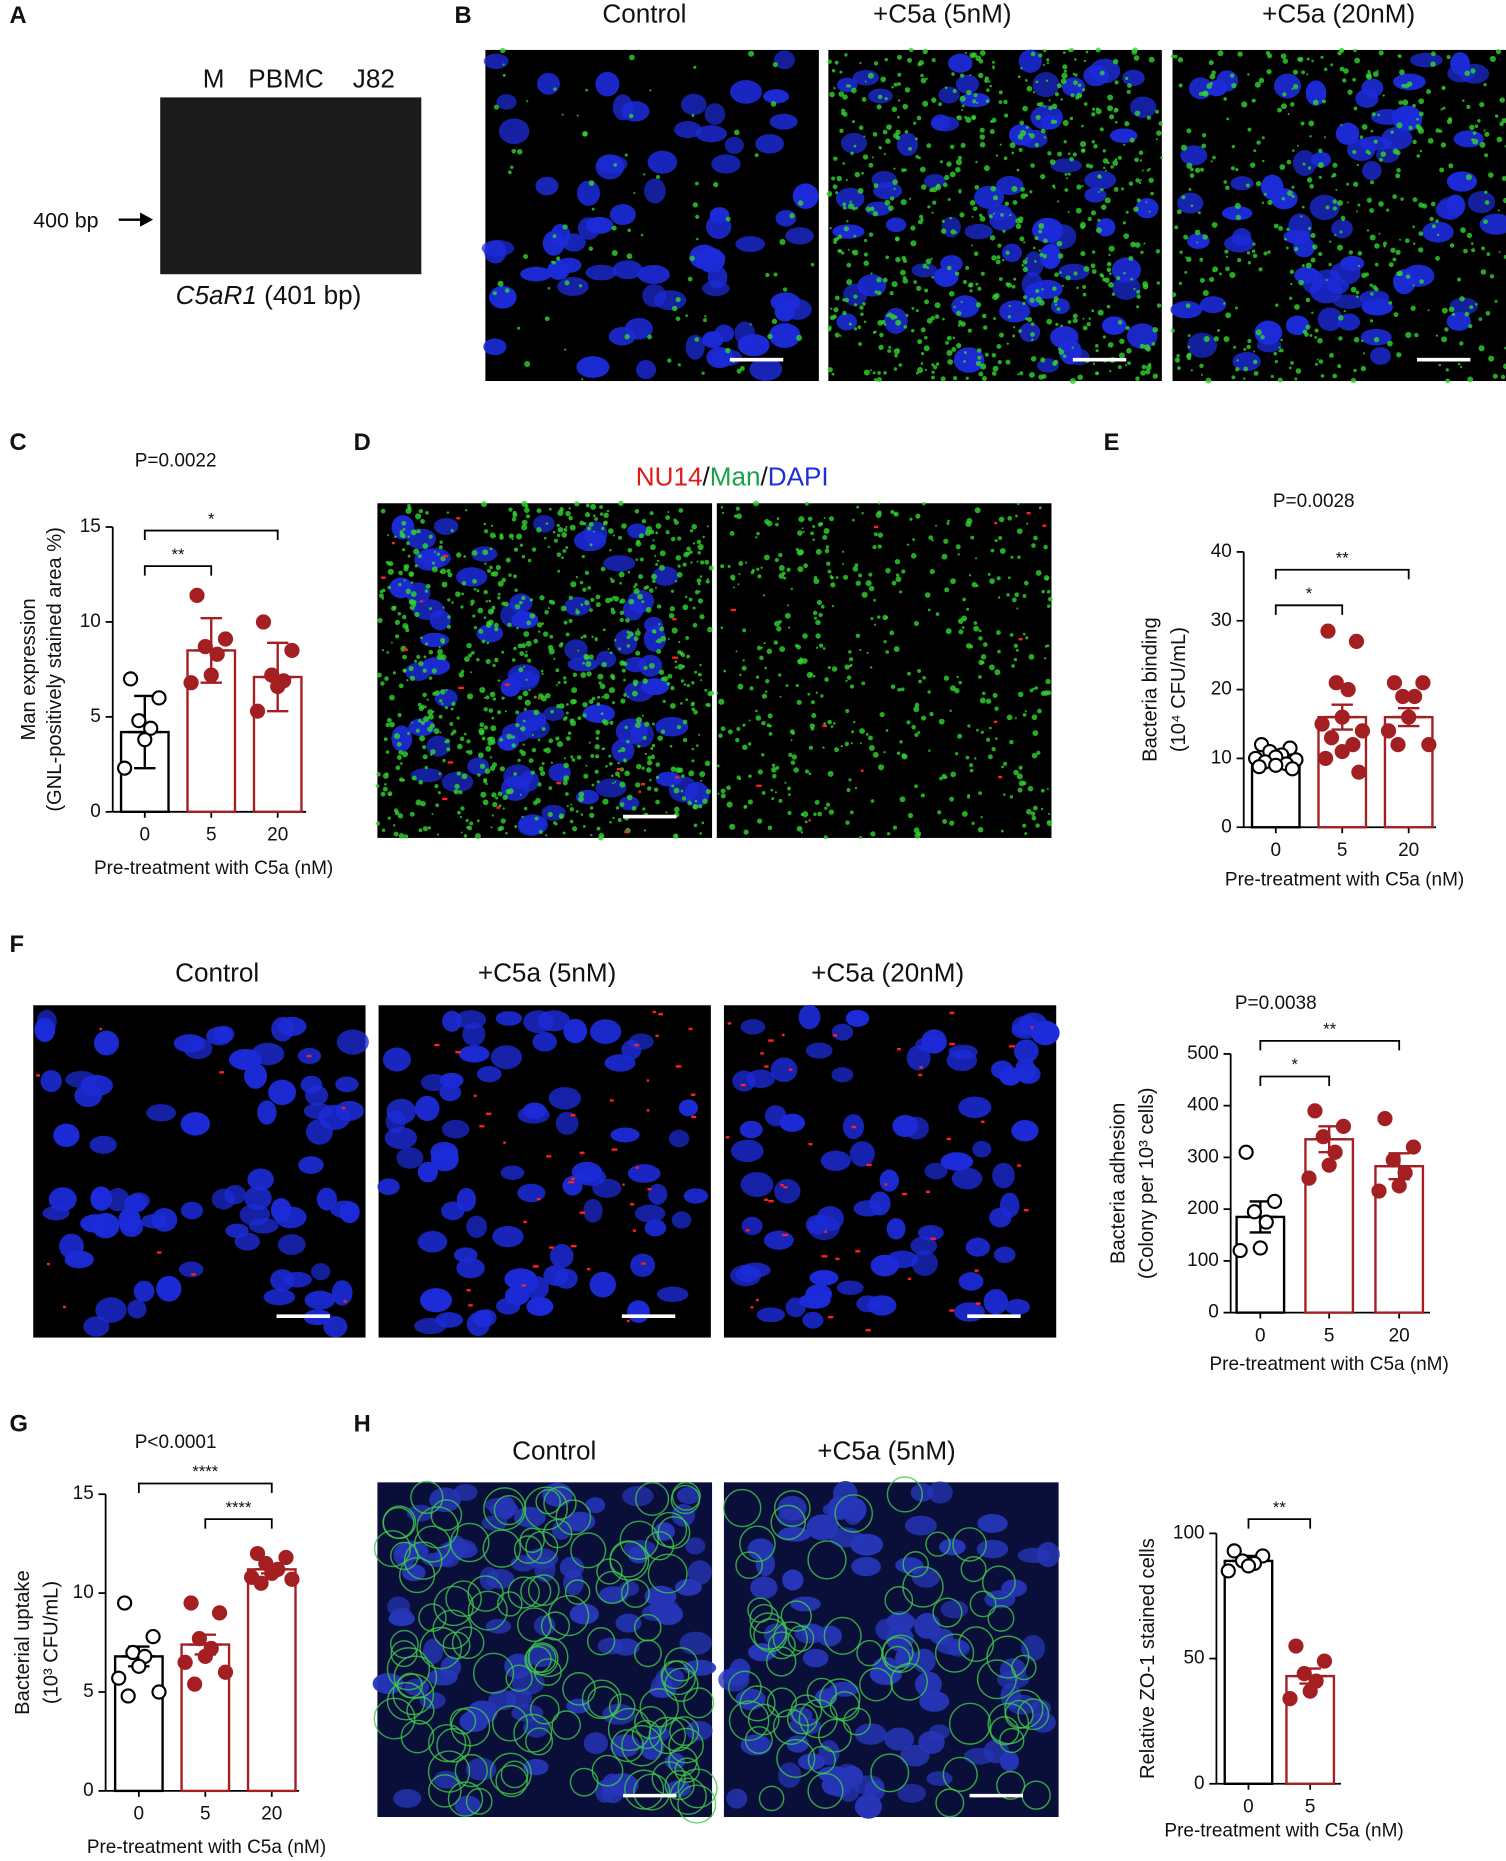 Image resolution: width=1506 pixels, height=1861 pixels. What do you see at coordinates (238, 1523) in the screenshot?
I see `significance-bracket` at bounding box center [238, 1523].